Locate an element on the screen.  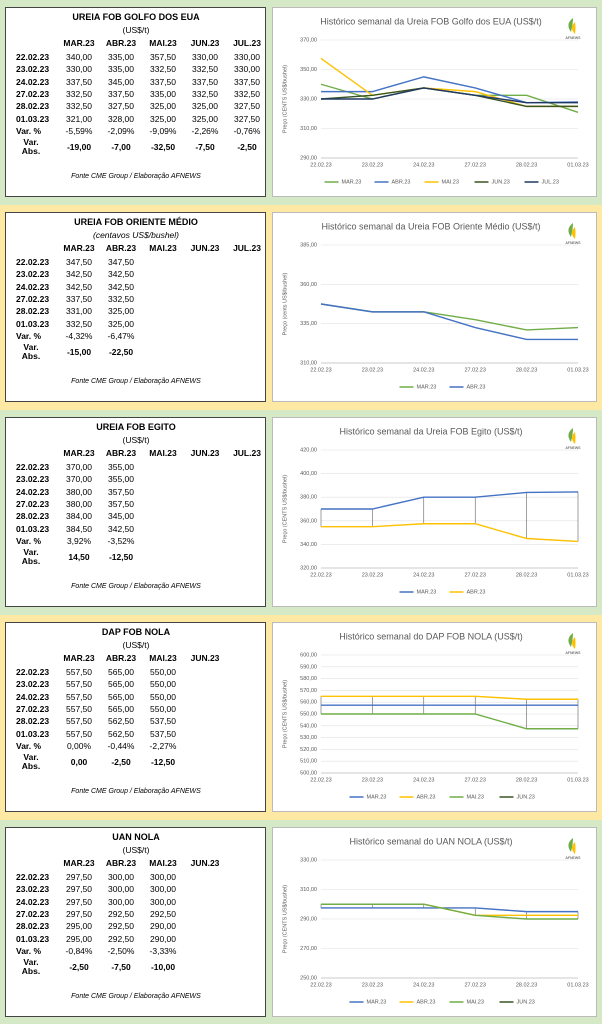
table-cell: 328,00 is located at coordinates (121, 118).